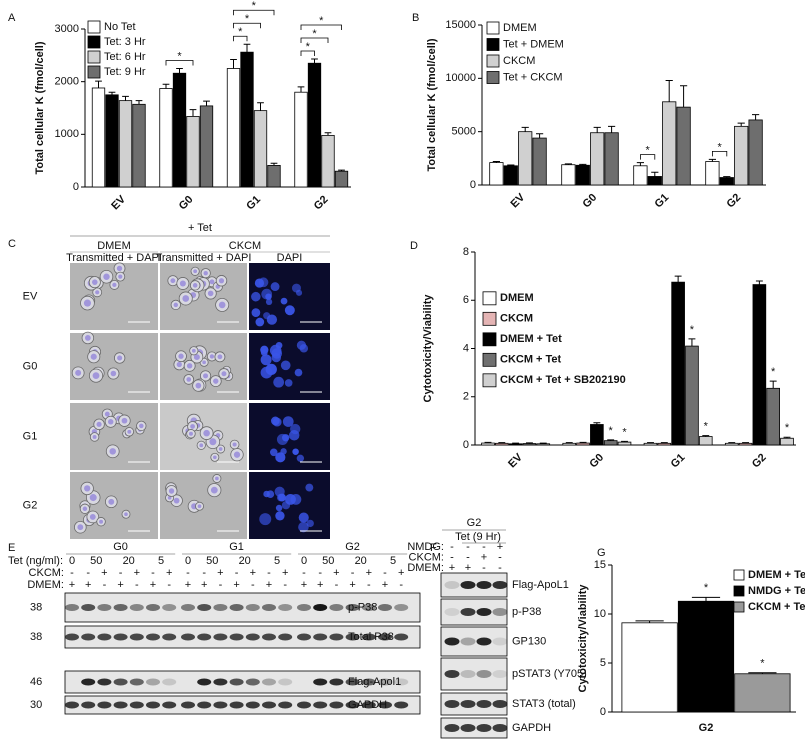 The image size is (805, 740). Describe the element at coordinates (67, 134) in the screenshot. I see `y-tick-label: 1000` at that location.